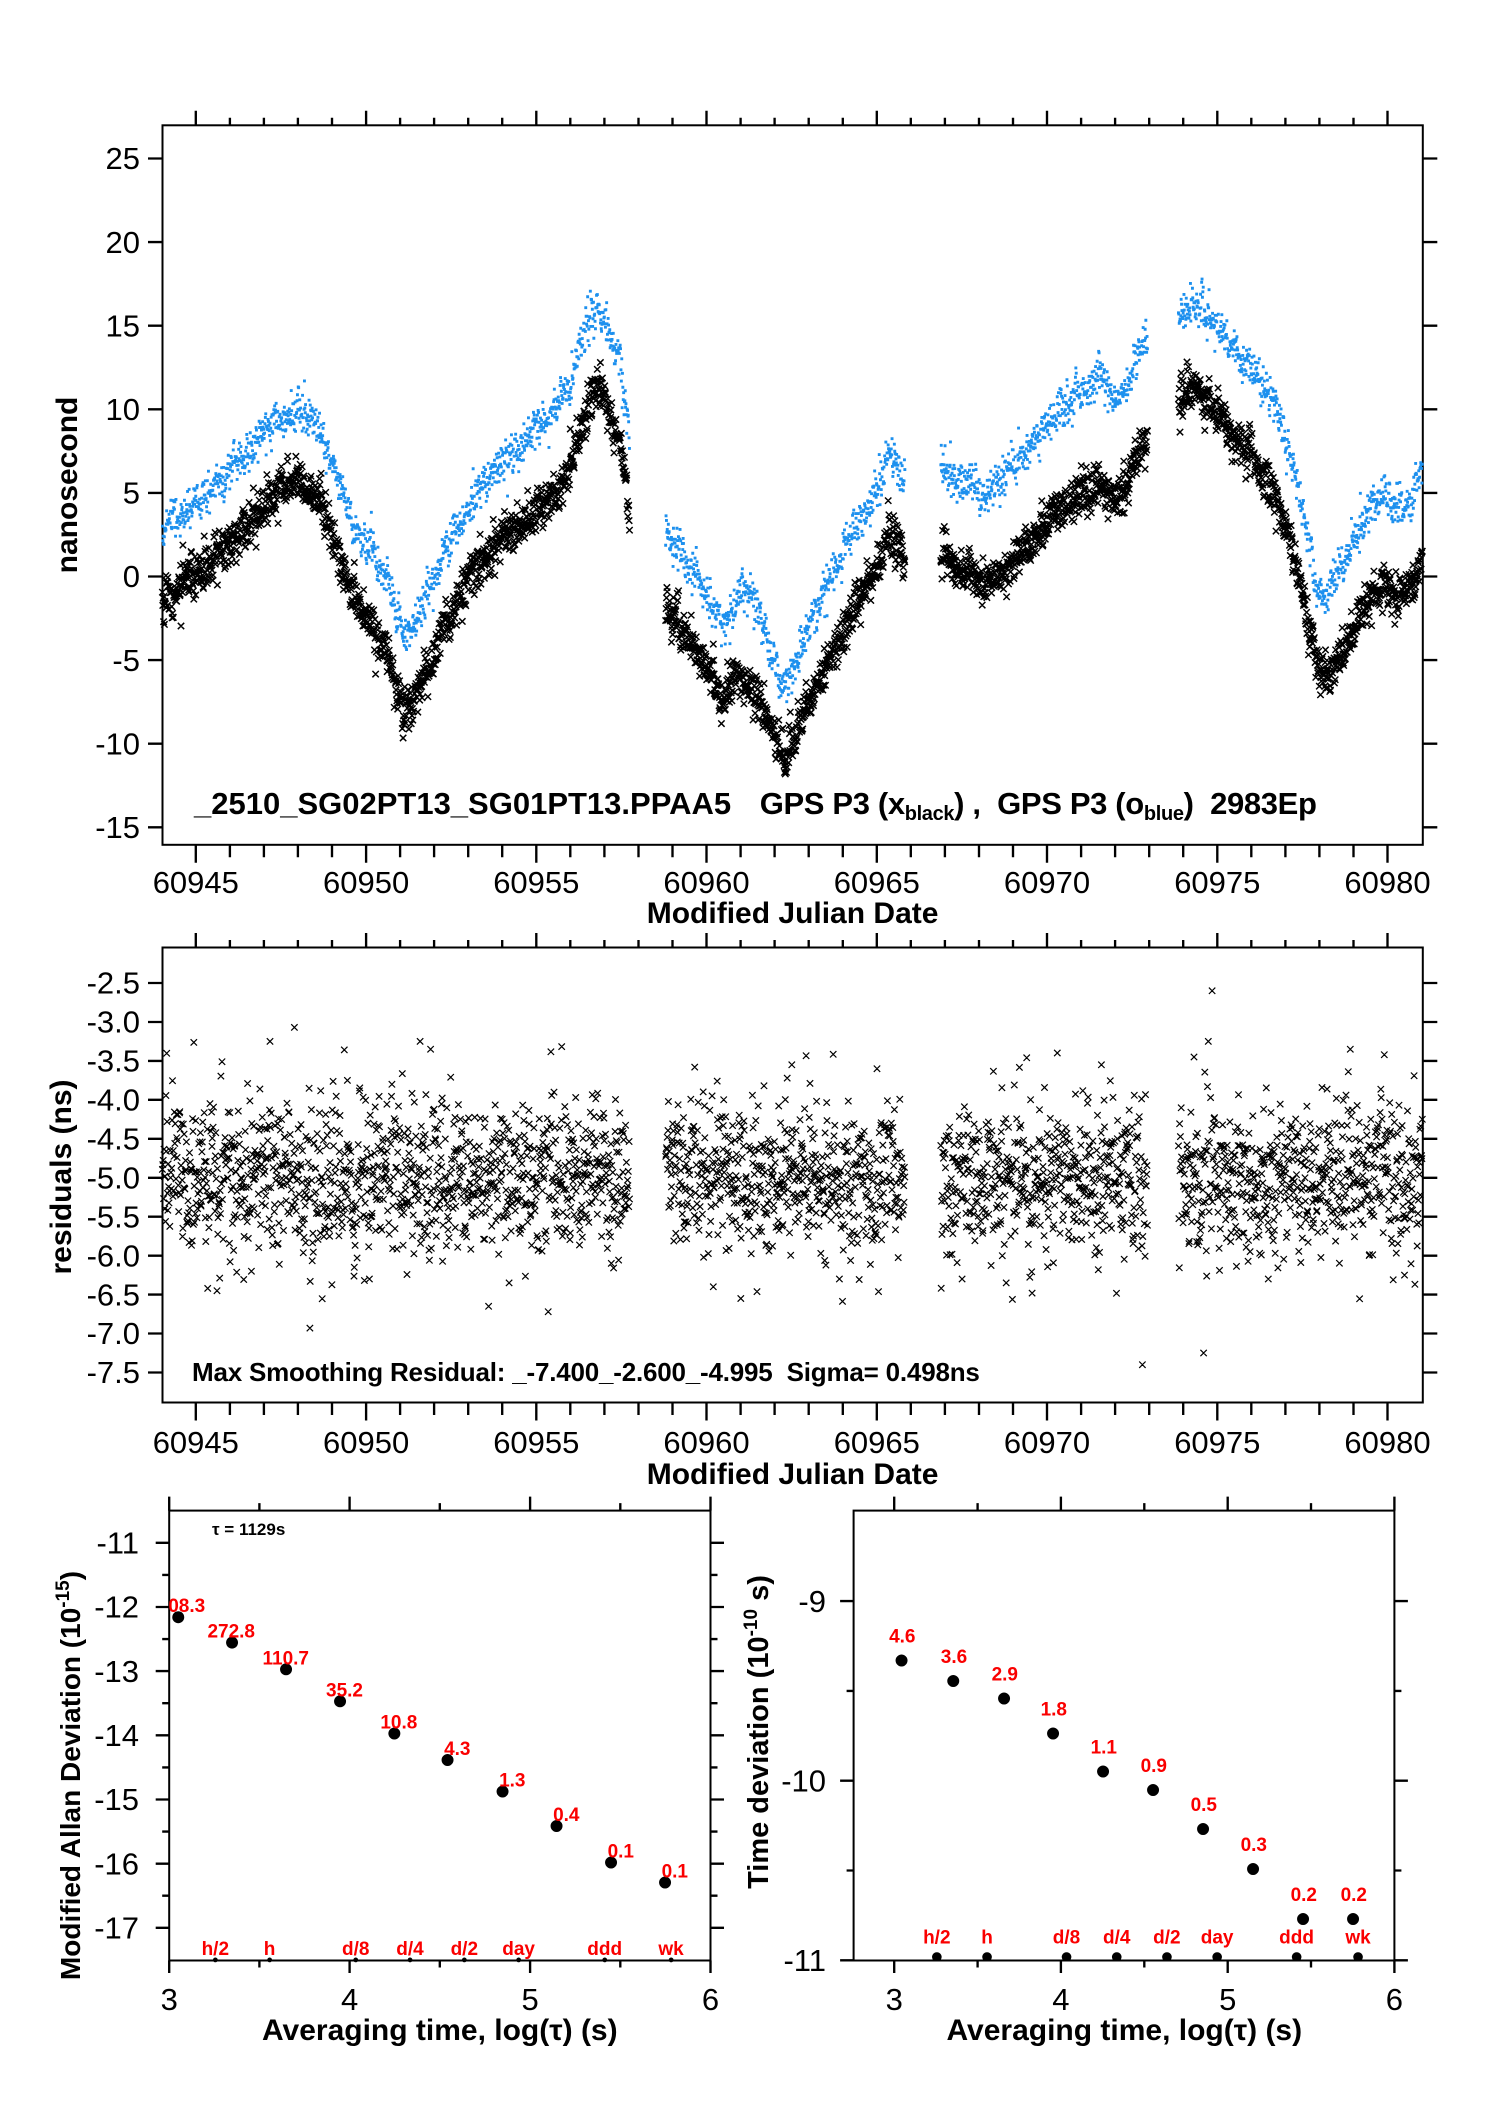 The height and width of the screenshot is (2105, 1488). What do you see at coordinates (398, 1723) in the screenshot?
I see `svg-text: 10.8` at bounding box center [398, 1723].